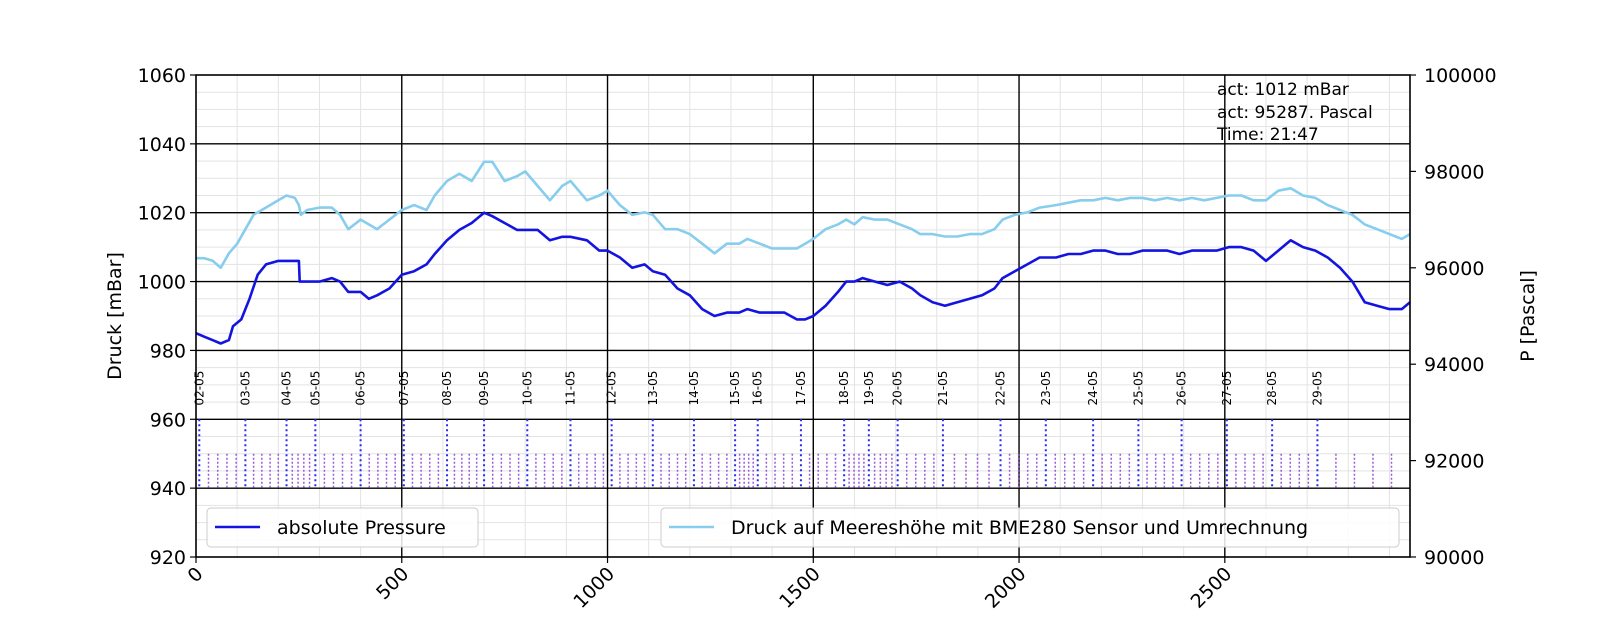 This screenshot has height=644, width=1600. Describe the element at coordinates (653, 388) in the screenshot. I see `day-marker-label: 13-05` at that location.